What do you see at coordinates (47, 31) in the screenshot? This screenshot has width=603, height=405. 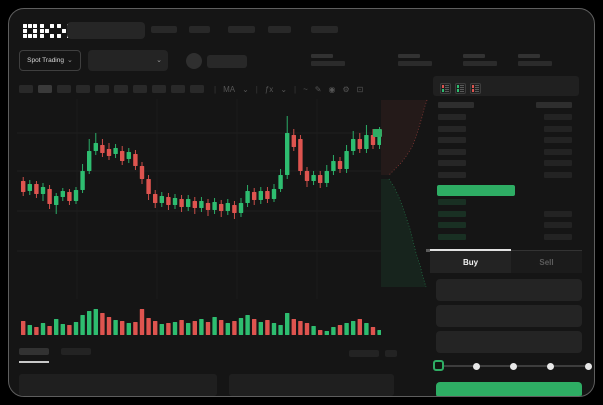 I see `okx-logo` at bounding box center [47, 31].